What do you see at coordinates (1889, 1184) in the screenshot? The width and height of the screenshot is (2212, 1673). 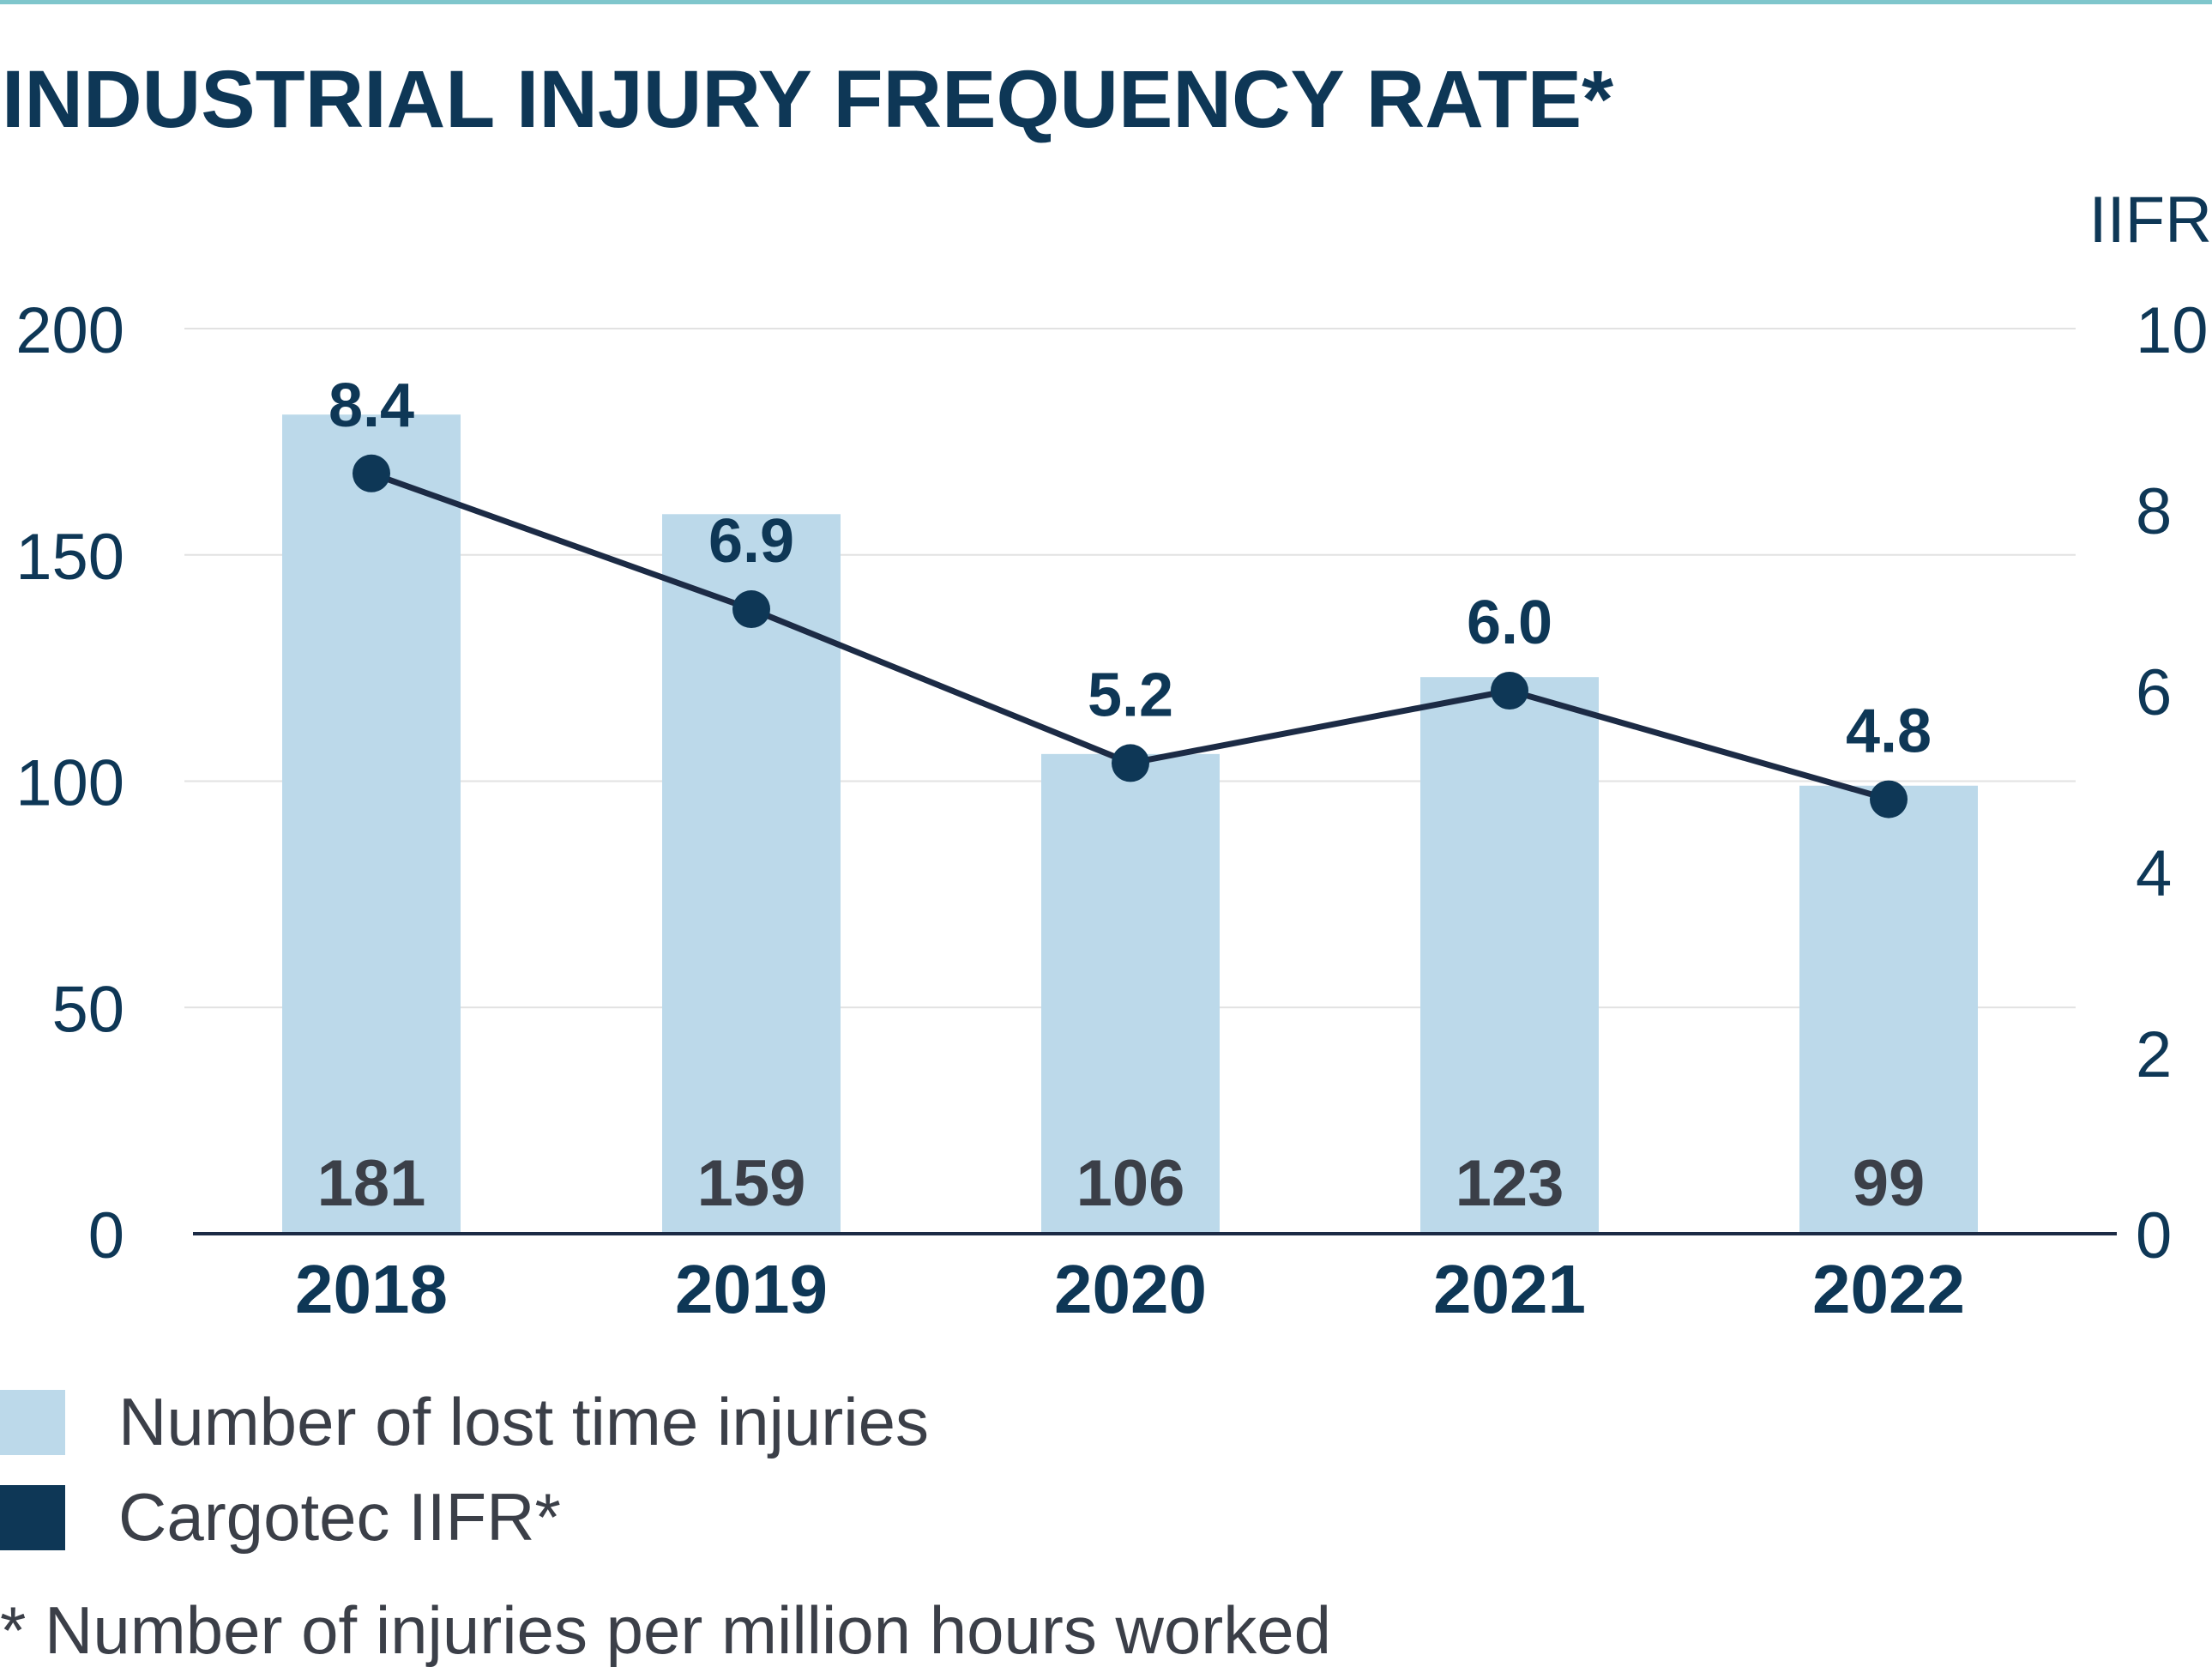 I see `bar-value-label: 99` at bounding box center [1889, 1184].